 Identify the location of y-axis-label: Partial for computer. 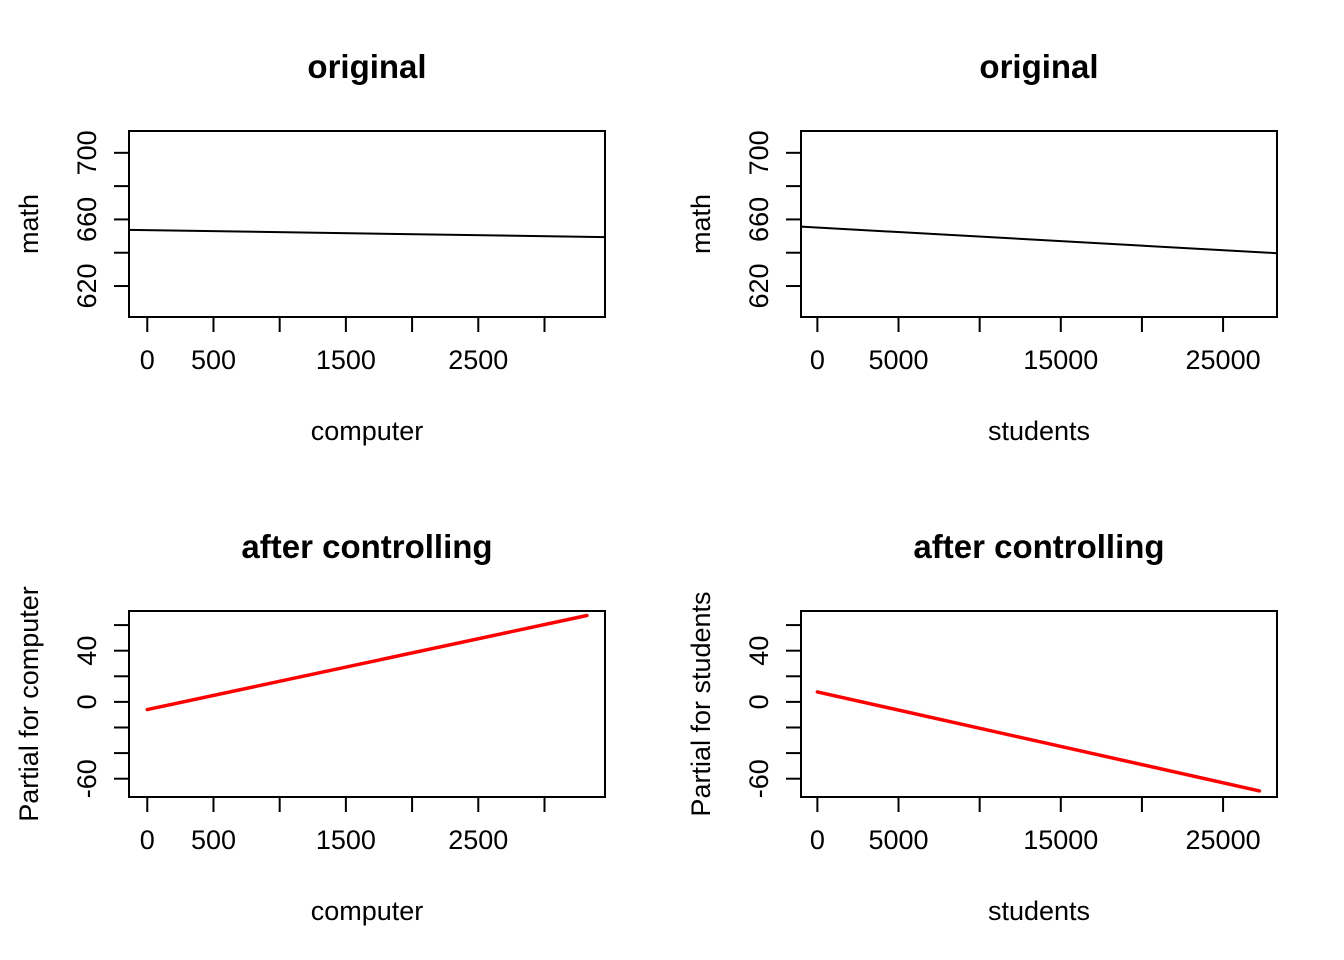
(29, 704).